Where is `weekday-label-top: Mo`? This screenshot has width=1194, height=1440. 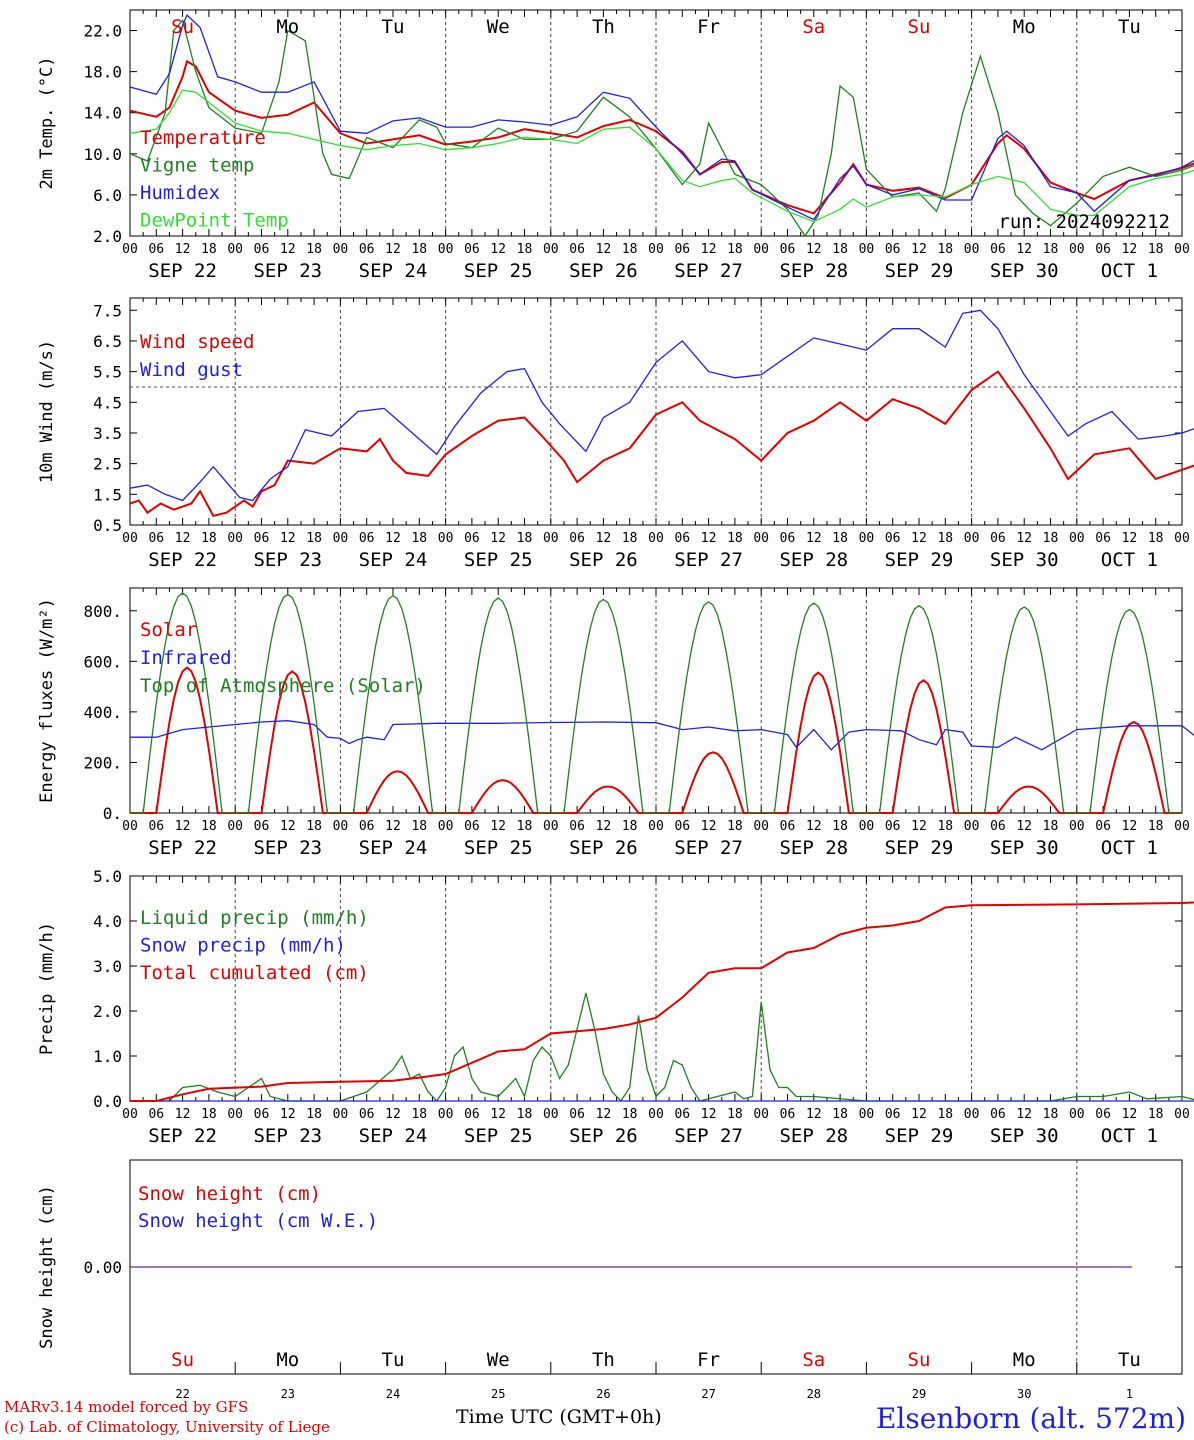 weekday-label-top: Mo is located at coordinates (1024, 27).